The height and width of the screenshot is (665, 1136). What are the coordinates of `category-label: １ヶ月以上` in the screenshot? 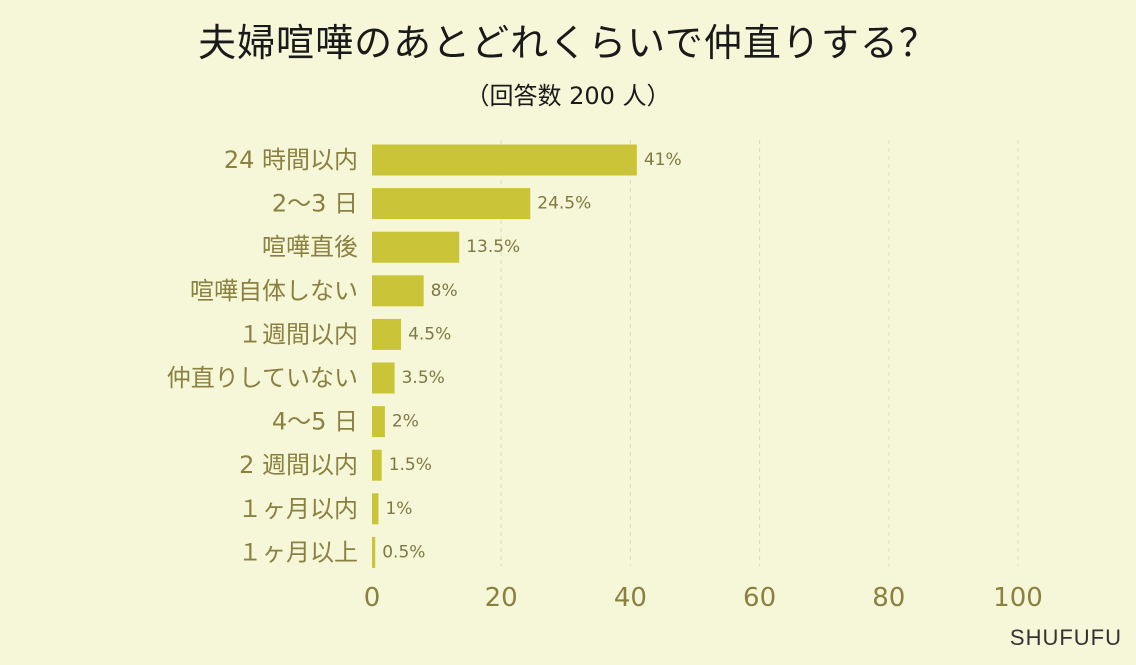 It's located at (298, 552).